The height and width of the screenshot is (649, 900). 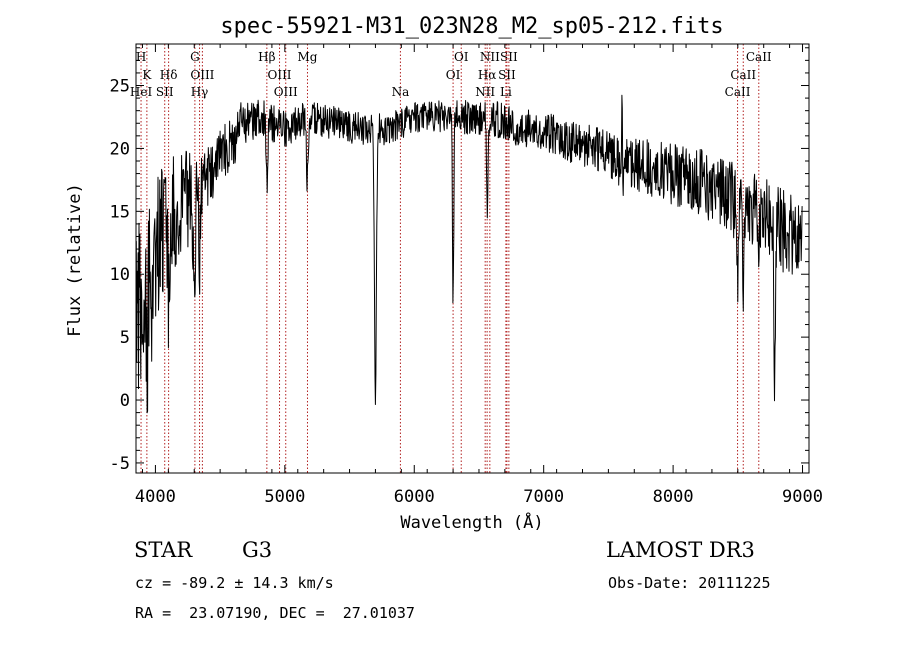 What do you see at coordinates (266, 57) in the screenshot?
I see `spectral-line-label: Hβ` at bounding box center [266, 57].